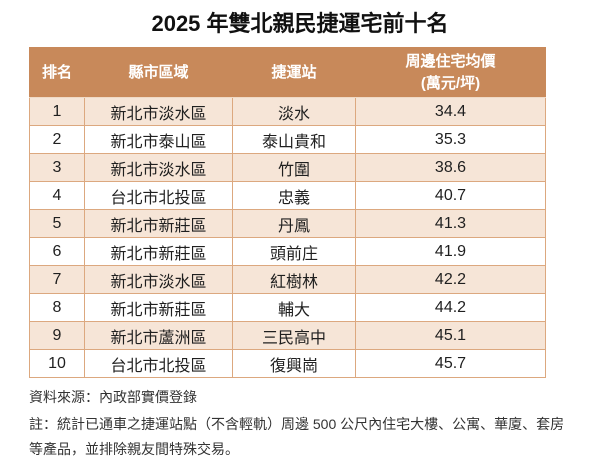 Image resolution: width=600 pixels, height=471 pixels. Describe the element at coordinates (57, 167) in the screenshot. I see `rank-cell: 3` at that location.